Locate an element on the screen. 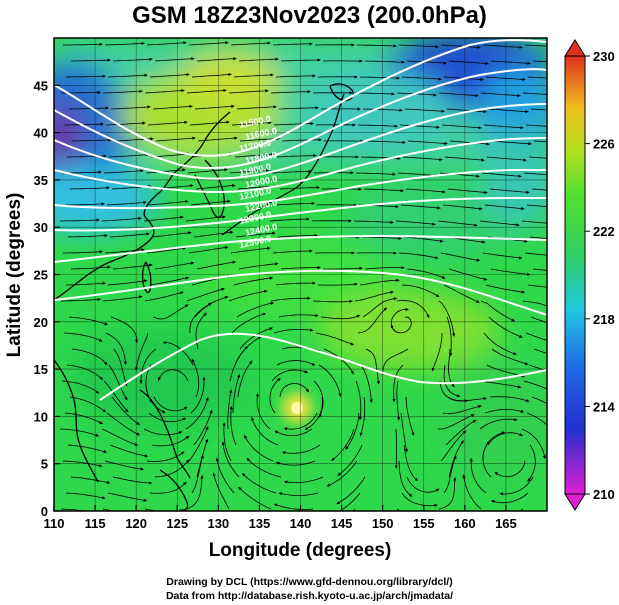  x-axis: 110 115 120 125 130 135 140 145 150 155 160 165 is located at coordinates (280, 518).